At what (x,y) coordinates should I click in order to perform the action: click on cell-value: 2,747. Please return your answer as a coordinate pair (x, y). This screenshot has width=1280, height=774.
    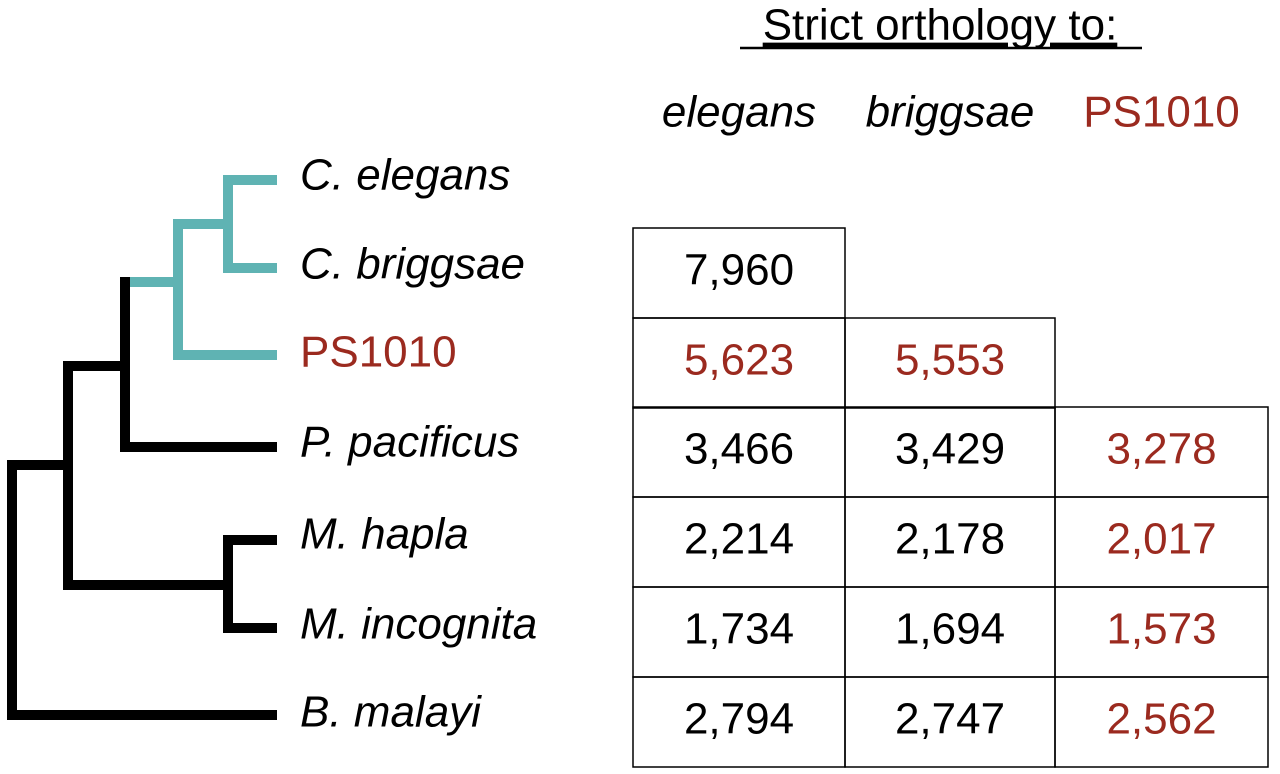
    Looking at the image, I should click on (950, 719).